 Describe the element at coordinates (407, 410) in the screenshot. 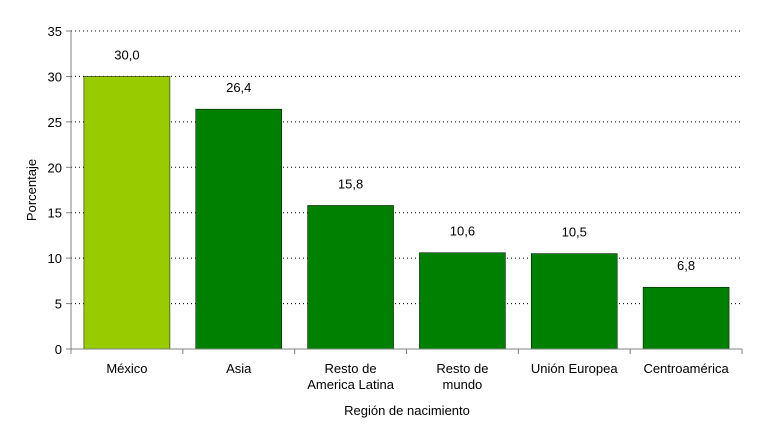

I see `x-axis-title: Región de nacimiento` at that location.